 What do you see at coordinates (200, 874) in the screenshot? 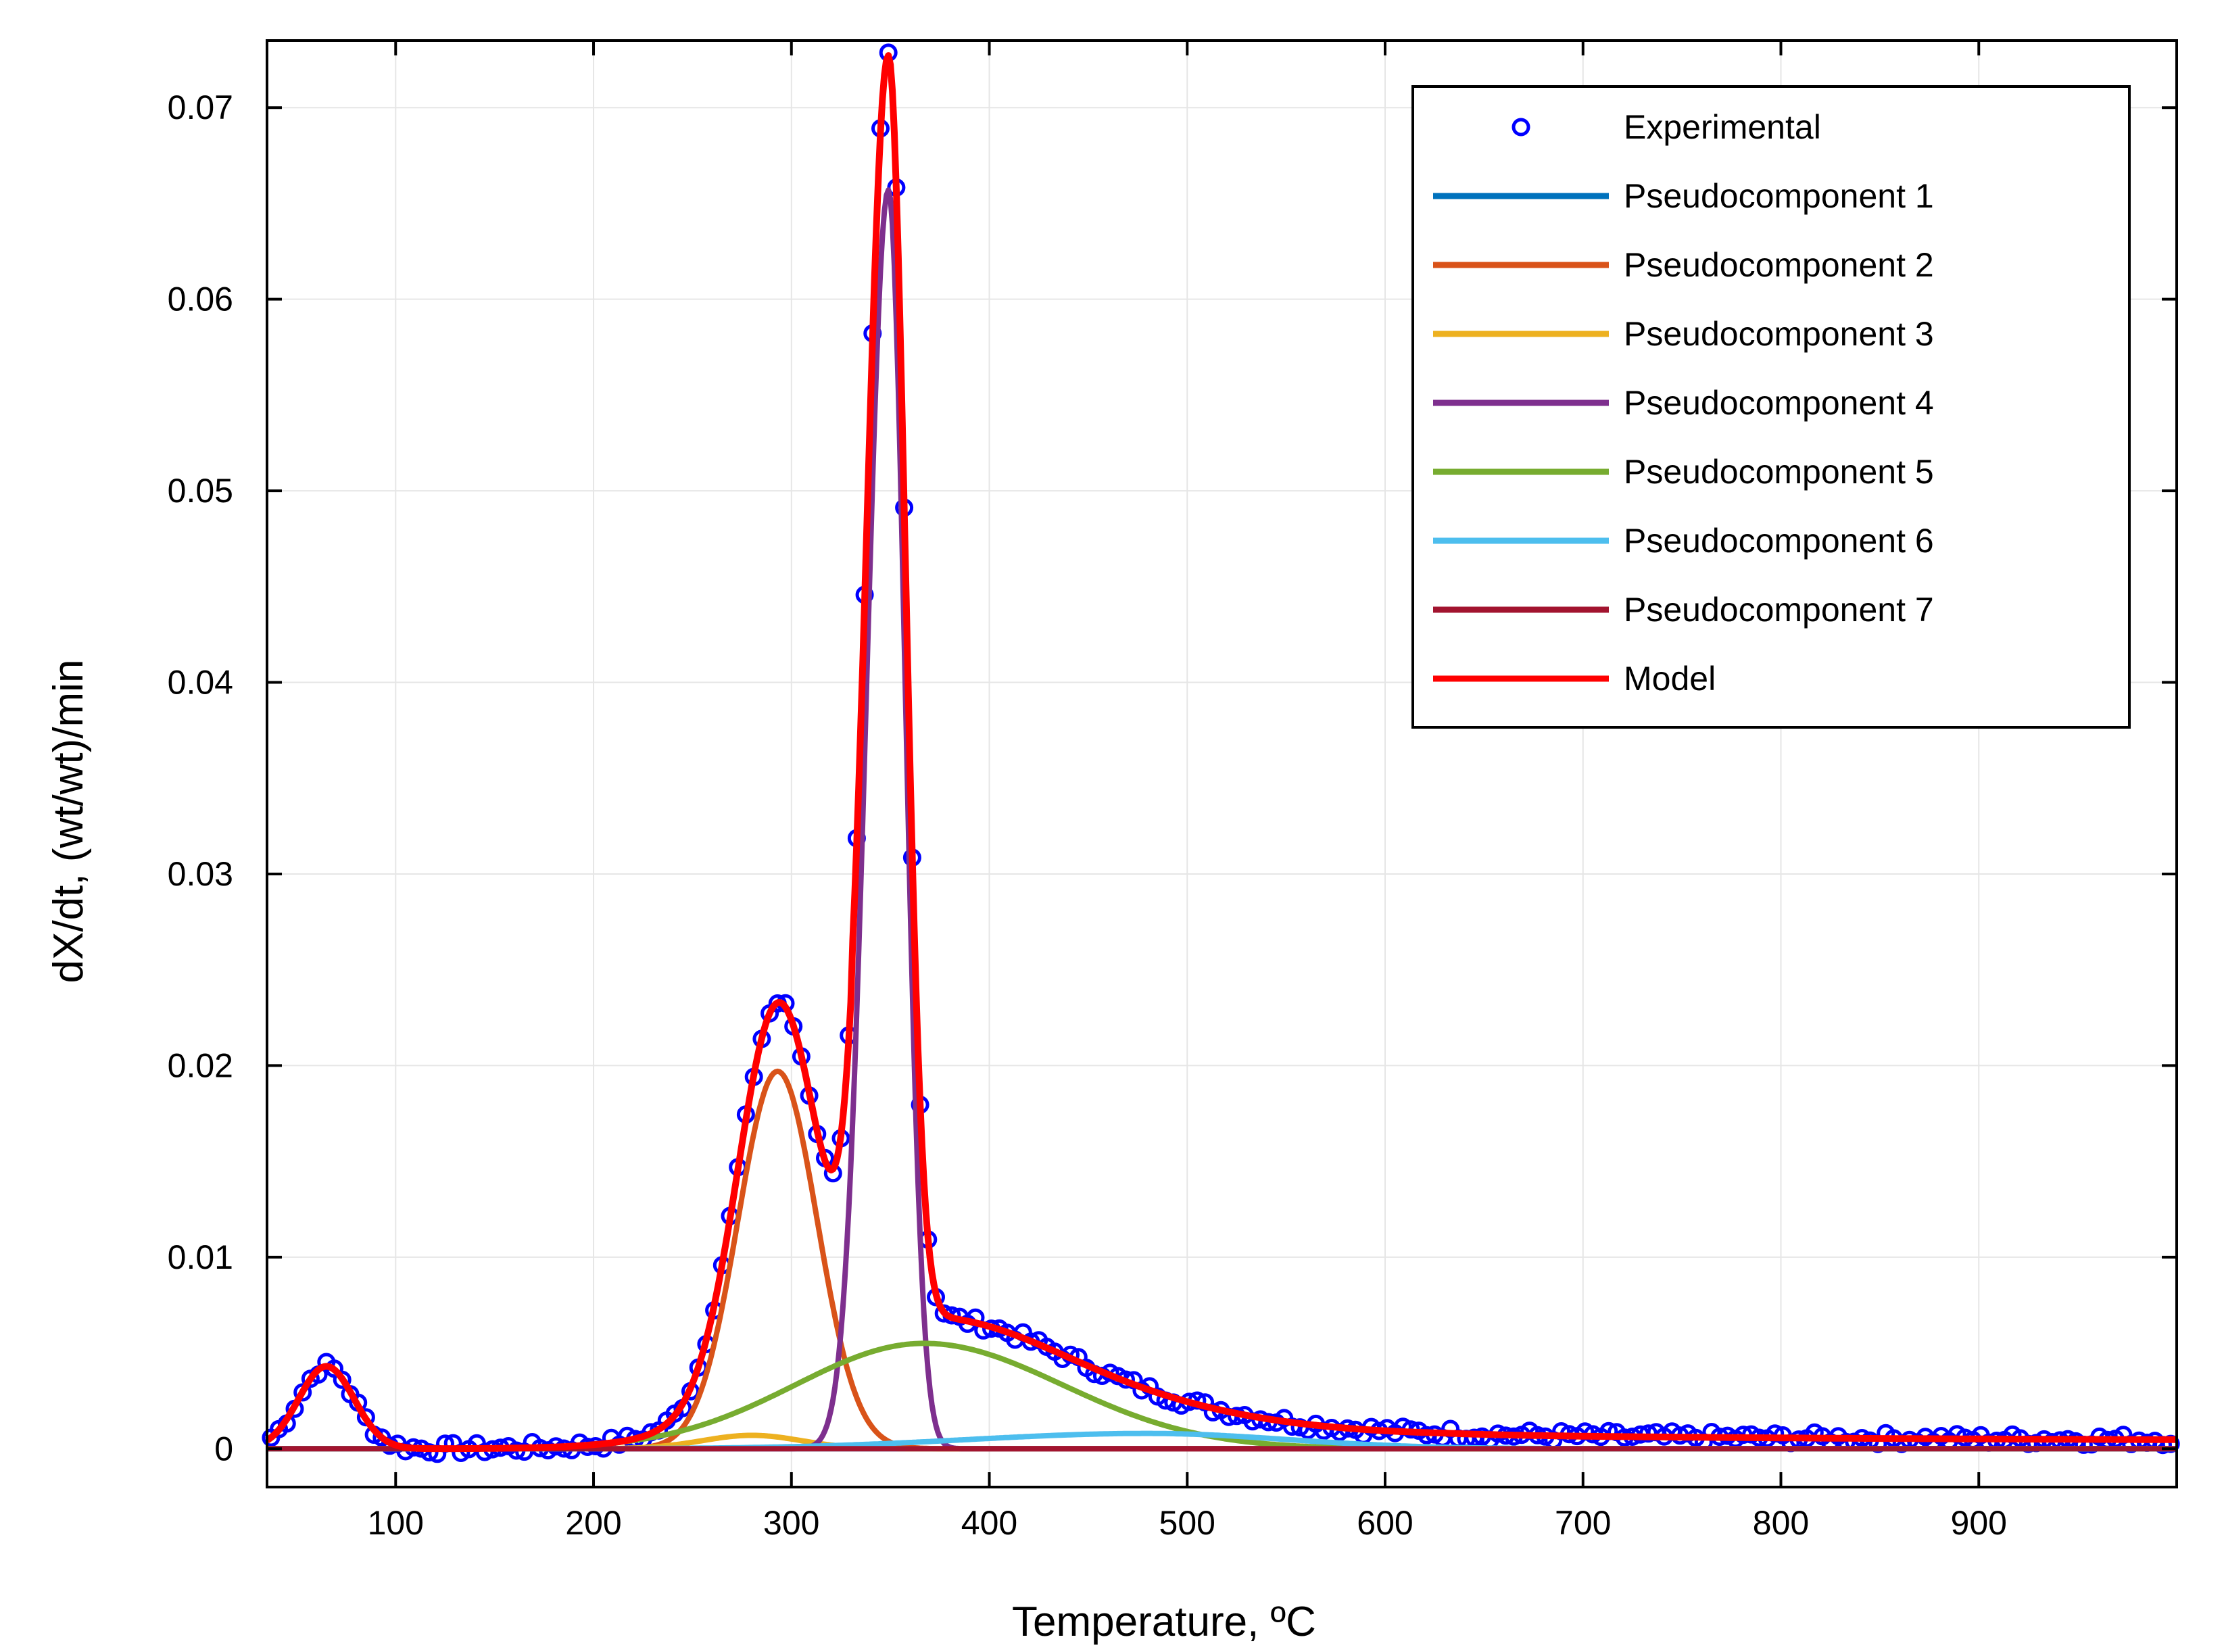
I see `y-tick-label: 0.03` at bounding box center [200, 874].